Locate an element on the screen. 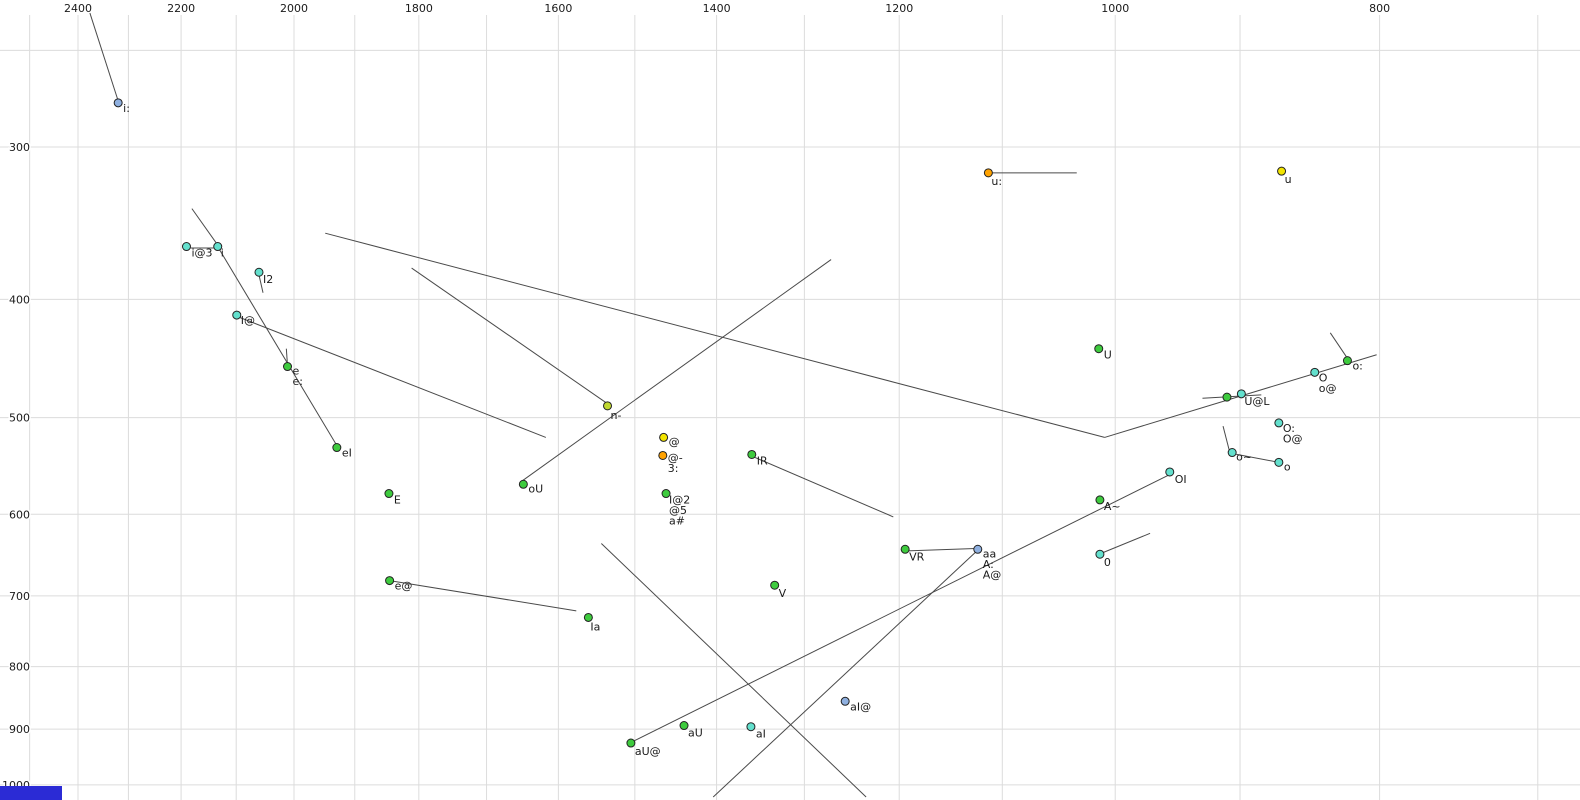 This screenshot has height=800, width=1580. point-label: u: is located at coordinates (996, 181).